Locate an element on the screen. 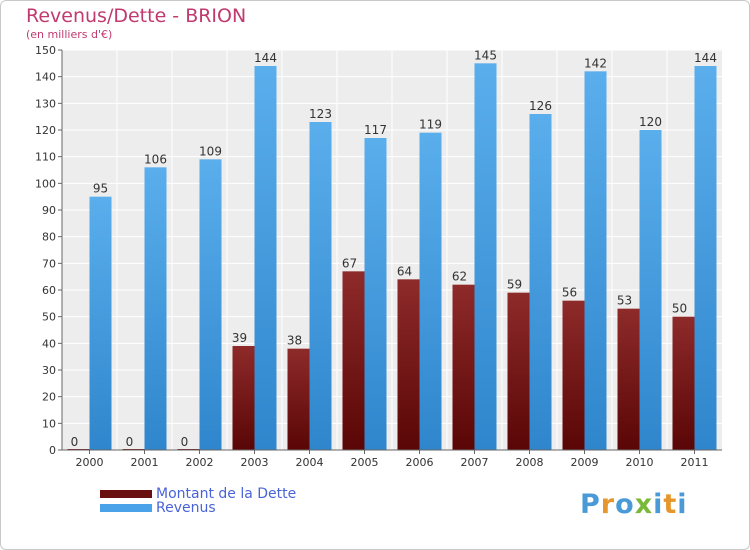  chart-subtitle: (en milliers d'€) is located at coordinates (69, 34).